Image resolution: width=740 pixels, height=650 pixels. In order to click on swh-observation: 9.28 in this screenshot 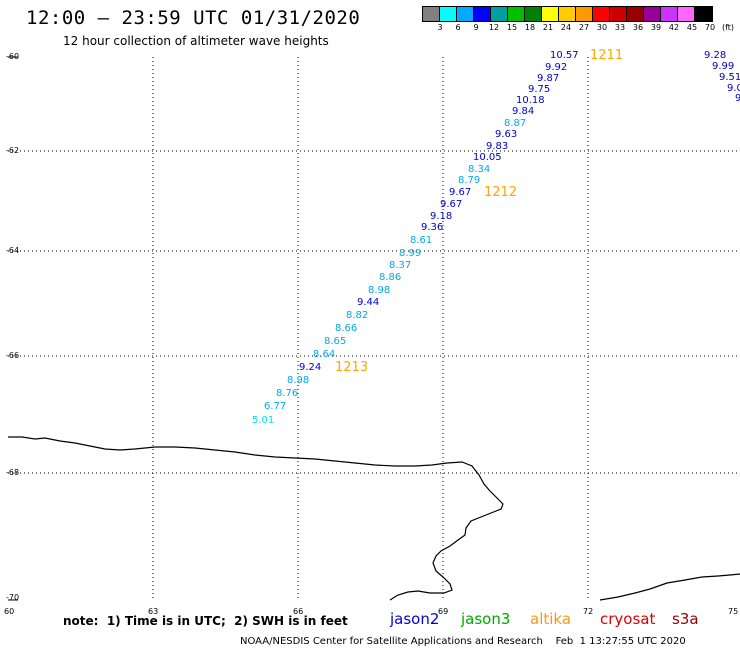, I will do `click(715, 55)`.